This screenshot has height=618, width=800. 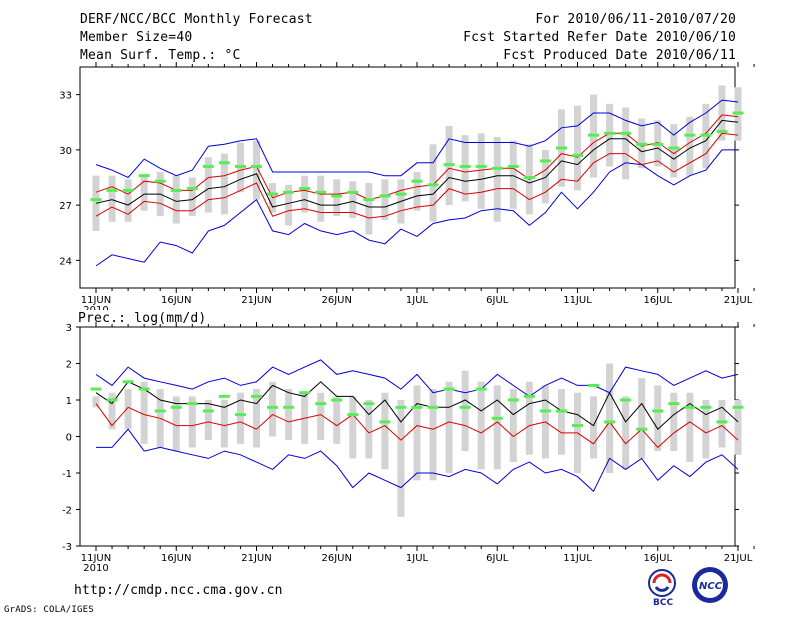 What do you see at coordinates (49, 610) in the screenshot?
I see `grads-credit: GrADS: COLA/IGES` at bounding box center [49, 610].